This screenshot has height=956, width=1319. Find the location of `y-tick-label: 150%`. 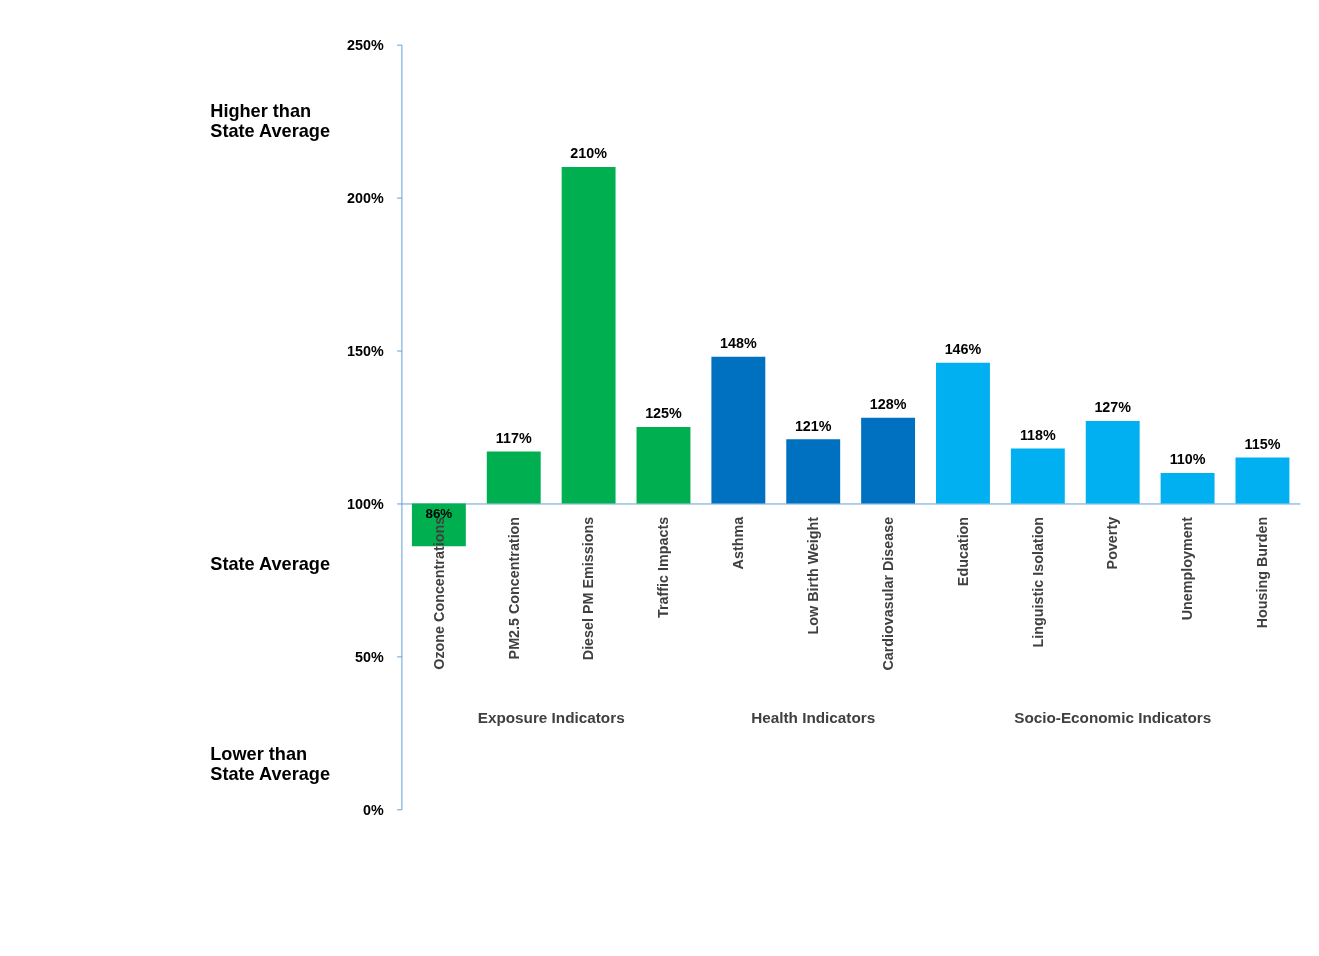

y-tick-label: 150% is located at coordinates (365, 350).